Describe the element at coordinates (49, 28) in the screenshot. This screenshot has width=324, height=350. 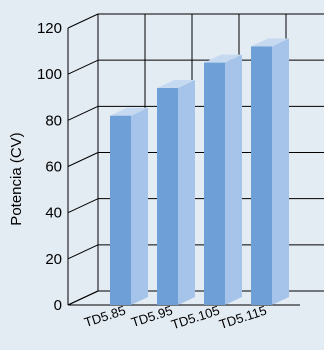
I see `y-tick-label: 120` at that location.